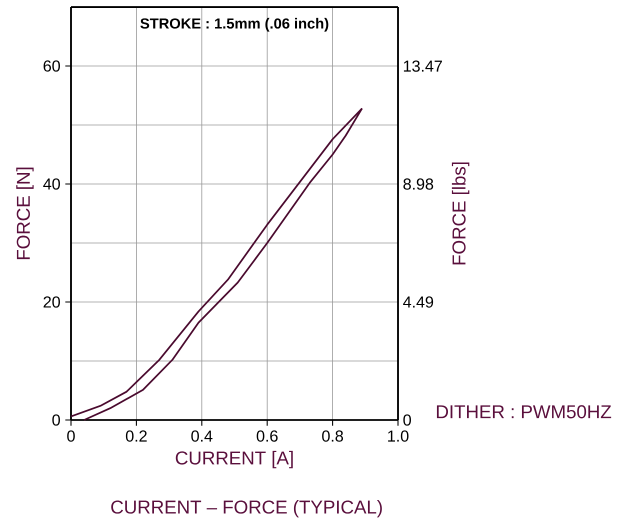  What do you see at coordinates (51, 184) in the screenshot?
I see `y-tick-label: 40` at bounding box center [51, 184].